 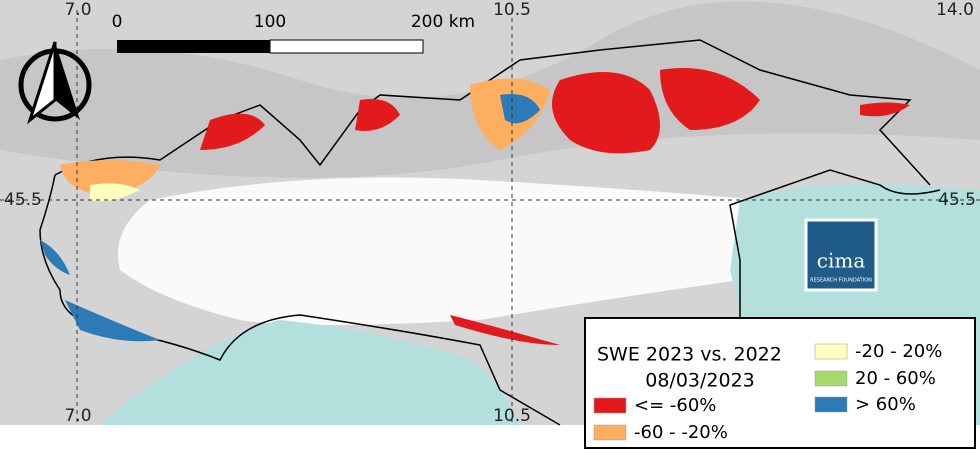 What do you see at coordinates (443, 22) in the screenshot?
I see `scale-label: 200 km` at bounding box center [443, 22].